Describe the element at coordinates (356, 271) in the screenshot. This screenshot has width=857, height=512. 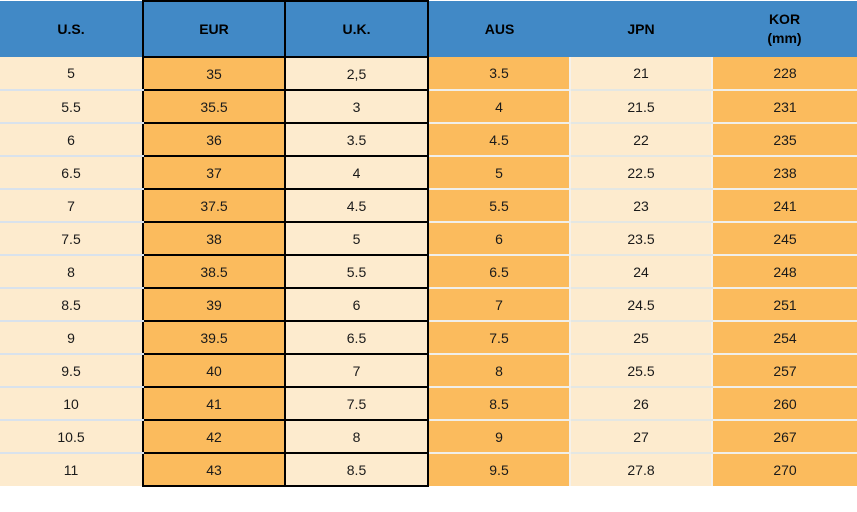
I see `cell-uk: 5.5` at that location.